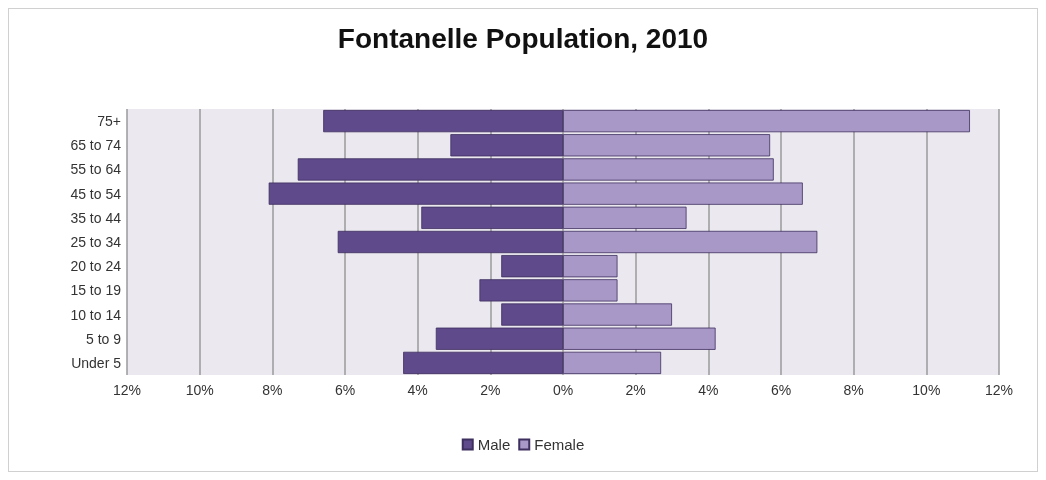  What do you see at coordinates (96, 362) in the screenshot?
I see `y-tick-label: Under 5` at bounding box center [96, 362].